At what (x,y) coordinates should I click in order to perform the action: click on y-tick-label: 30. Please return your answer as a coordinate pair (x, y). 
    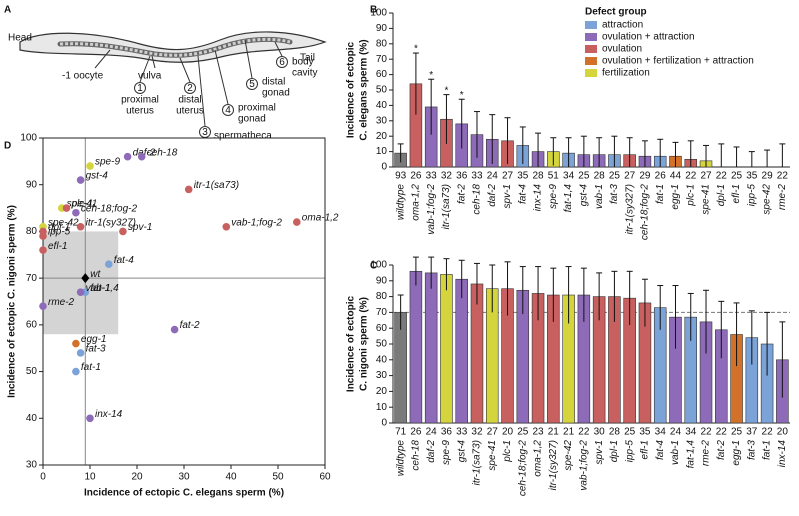
    Looking at the image, I should click on (32, 465).